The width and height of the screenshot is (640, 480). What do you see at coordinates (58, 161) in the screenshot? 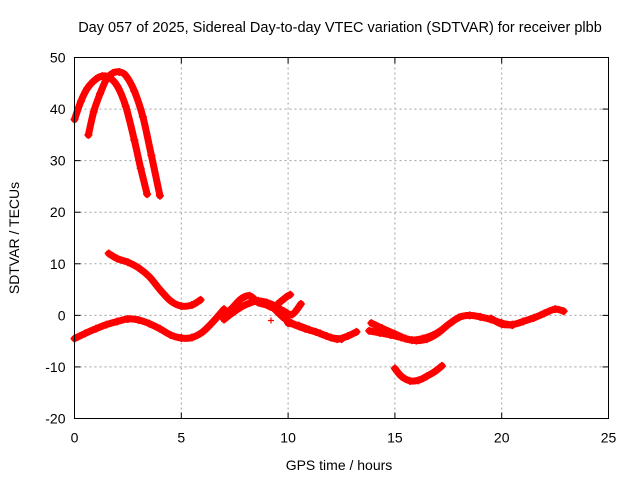
I see `y-tick-label: 30` at bounding box center [58, 161].